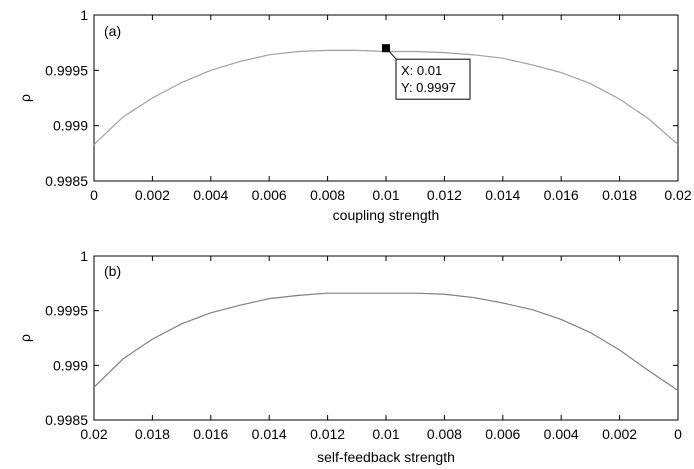 Image resolution: width=694 pixels, height=469 pixels. What do you see at coordinates (561, 434) in the screenshot?
I see `x-tick-label-b: 0.004` at bounding box center [561, 434].